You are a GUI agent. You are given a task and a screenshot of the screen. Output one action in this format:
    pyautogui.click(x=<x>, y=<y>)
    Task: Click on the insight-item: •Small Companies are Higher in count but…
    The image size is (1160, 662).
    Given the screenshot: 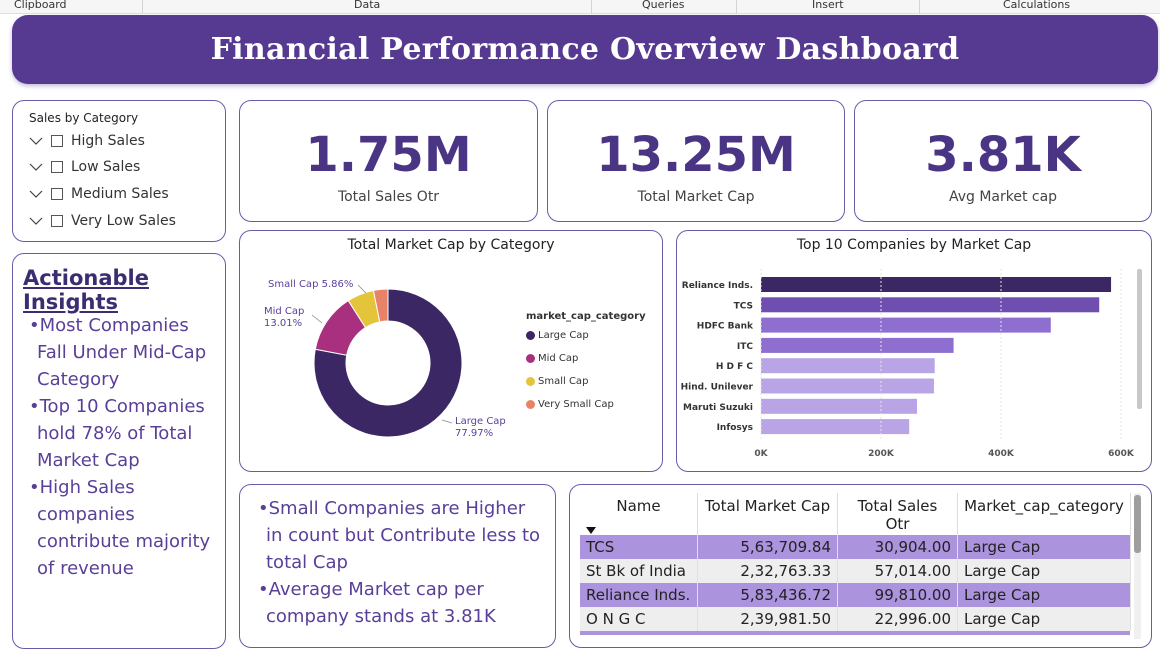 What is the action you would take?
    pyautogui.click(x=399, y=535)
    